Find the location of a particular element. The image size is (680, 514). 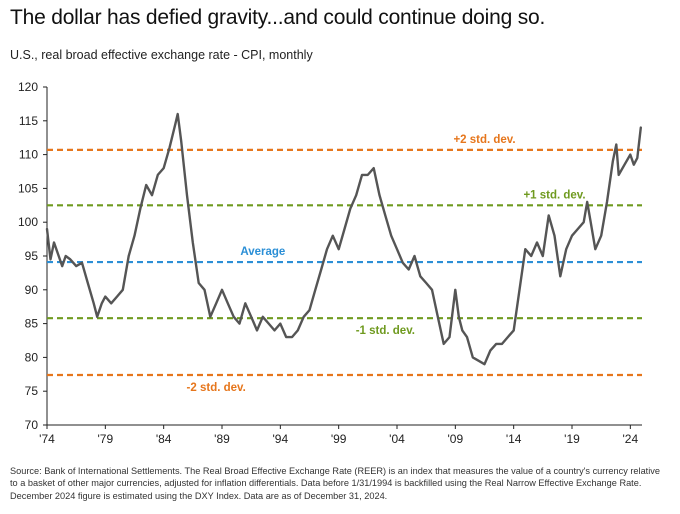

reference-line-label: -1 std. dev. is located at coordinates (385, 331).